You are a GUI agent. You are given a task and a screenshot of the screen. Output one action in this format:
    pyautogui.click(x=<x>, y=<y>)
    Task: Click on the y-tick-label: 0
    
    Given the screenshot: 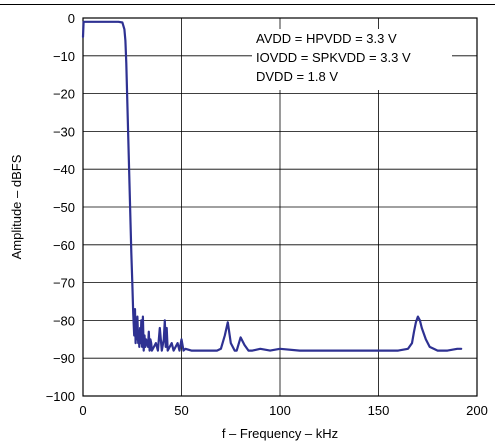 What is the action you would take?
    pyautogui.click(x=71, y=18)
    